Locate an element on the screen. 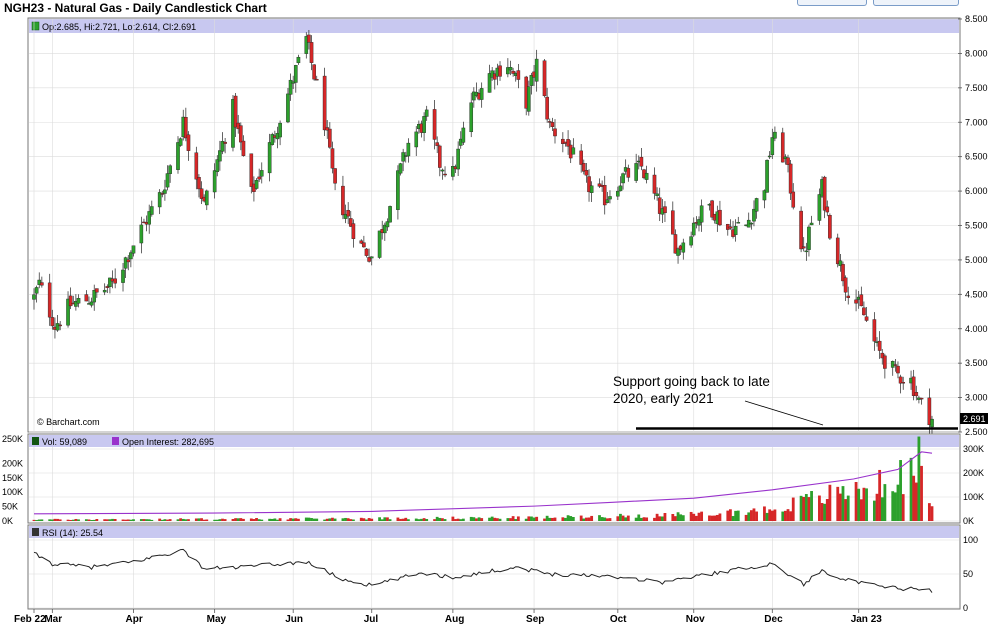 Image resolution: width=1000 pixels, height=629 pixels. oi-legend-swatch is located at coordinates (115, 441).